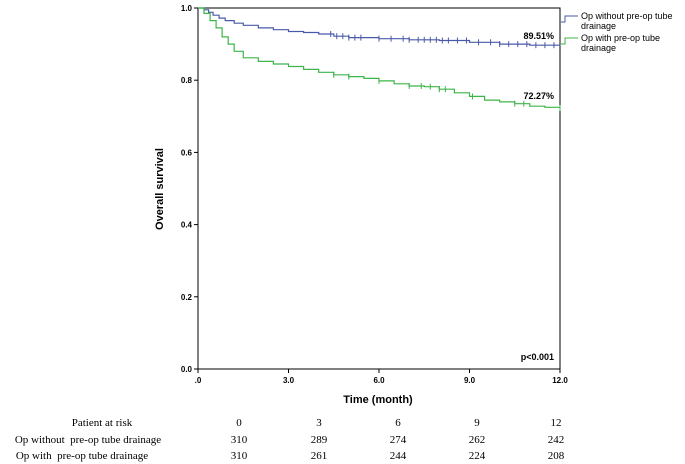 The width and height of the screenshot is (685, 464). Describe the element at coordinates (598, 48) in the screenshot. I see `legend-label-with-drainage-2: drainage` at that location.